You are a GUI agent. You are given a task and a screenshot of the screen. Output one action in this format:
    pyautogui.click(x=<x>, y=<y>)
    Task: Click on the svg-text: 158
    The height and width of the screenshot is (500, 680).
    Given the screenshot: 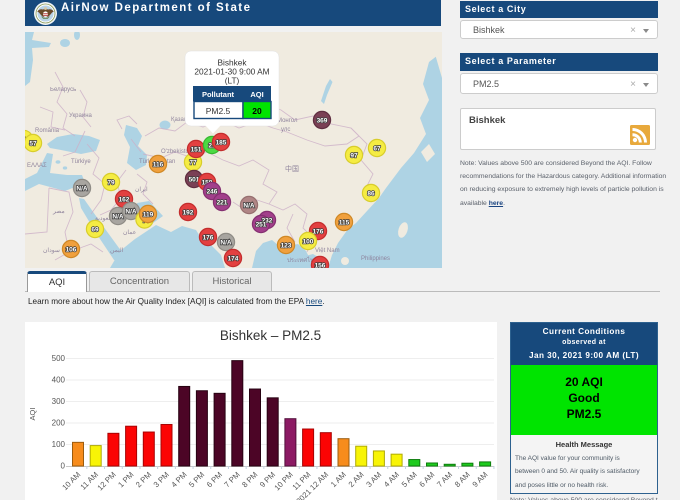 What is the action you would take?
    pyautogui.click(x=207, y=182)
    